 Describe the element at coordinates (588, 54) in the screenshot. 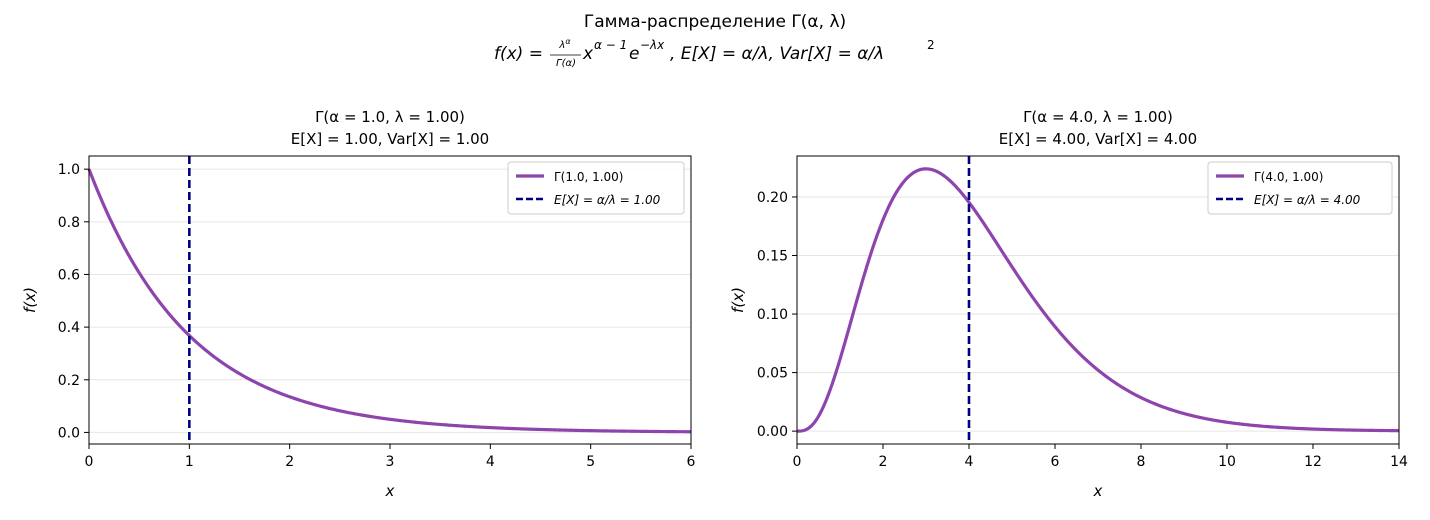

I see `suptitle-x: x` at that location.